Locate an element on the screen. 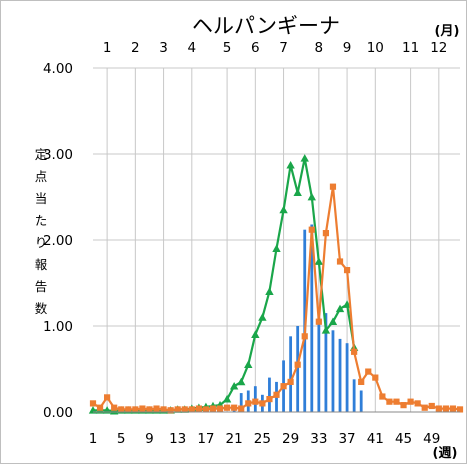 The width and height of the screenshot is (467, 465). month-tick-label: 4 is located at coordinates (192, 48).